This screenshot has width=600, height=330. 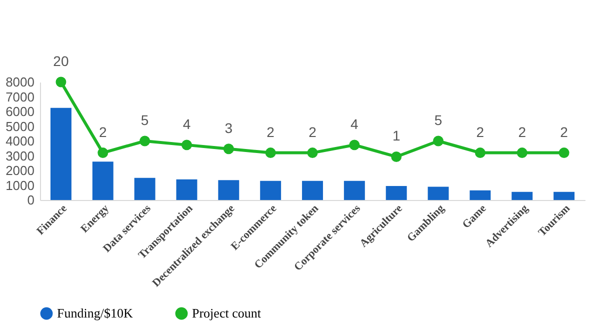 I want to click on y-tick-label: 6000, so click(x=20, y=111).